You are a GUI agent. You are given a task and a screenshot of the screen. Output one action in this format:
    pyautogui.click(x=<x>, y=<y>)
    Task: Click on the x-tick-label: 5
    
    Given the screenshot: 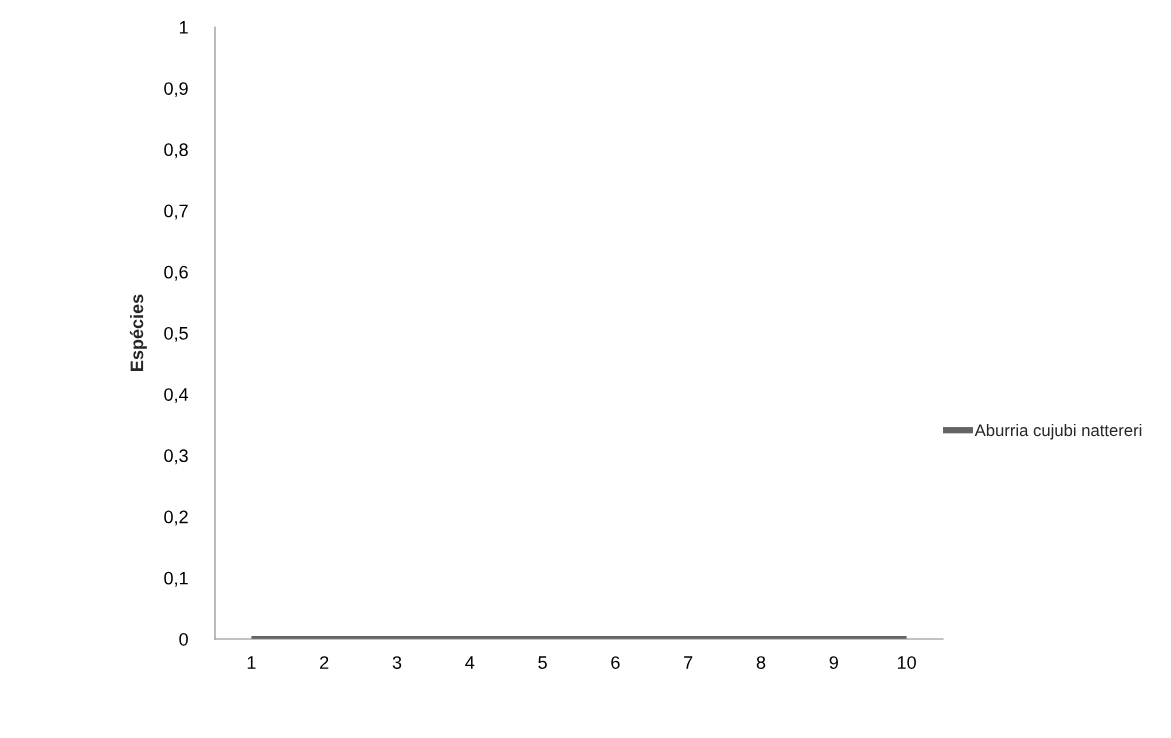 What is the action you would take?
    pyautogui.click(x=542, y=662)
    